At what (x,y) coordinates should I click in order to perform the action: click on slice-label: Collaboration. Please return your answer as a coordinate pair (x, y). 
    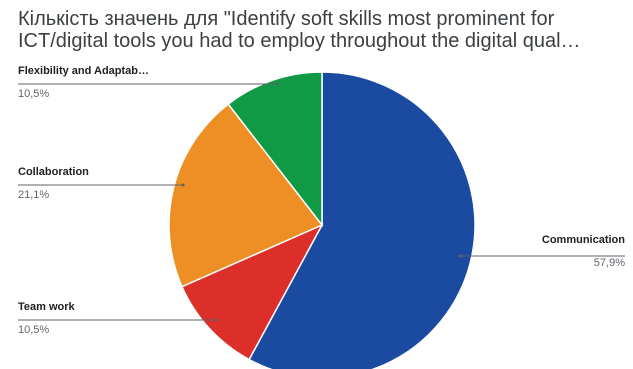
    Looking at the image, I should click on (53, 172).